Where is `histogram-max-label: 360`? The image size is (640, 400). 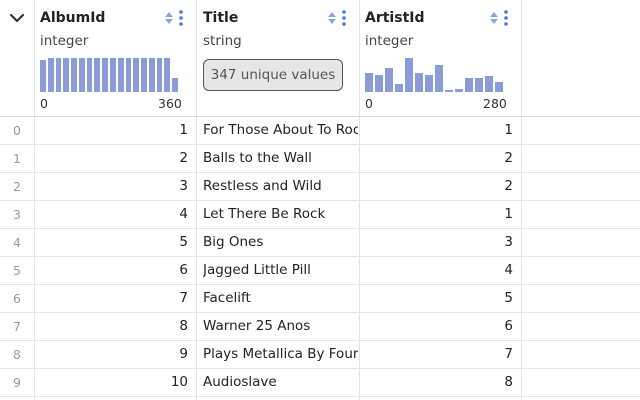 histogram-max-label: 360 is located at coordinates (170, 103).